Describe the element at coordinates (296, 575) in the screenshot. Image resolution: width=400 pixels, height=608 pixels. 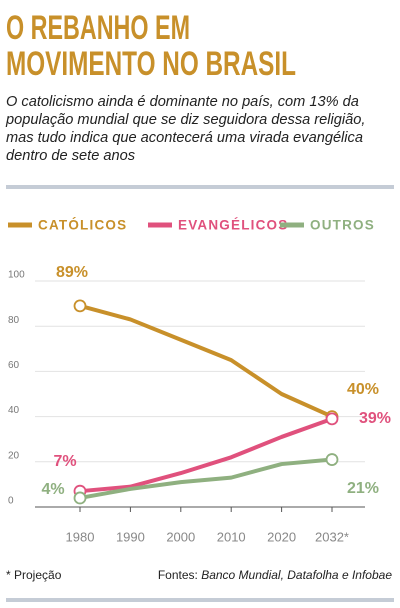
I see `source-text: Banco Mundial, Datafolha e Infobae` at that location.